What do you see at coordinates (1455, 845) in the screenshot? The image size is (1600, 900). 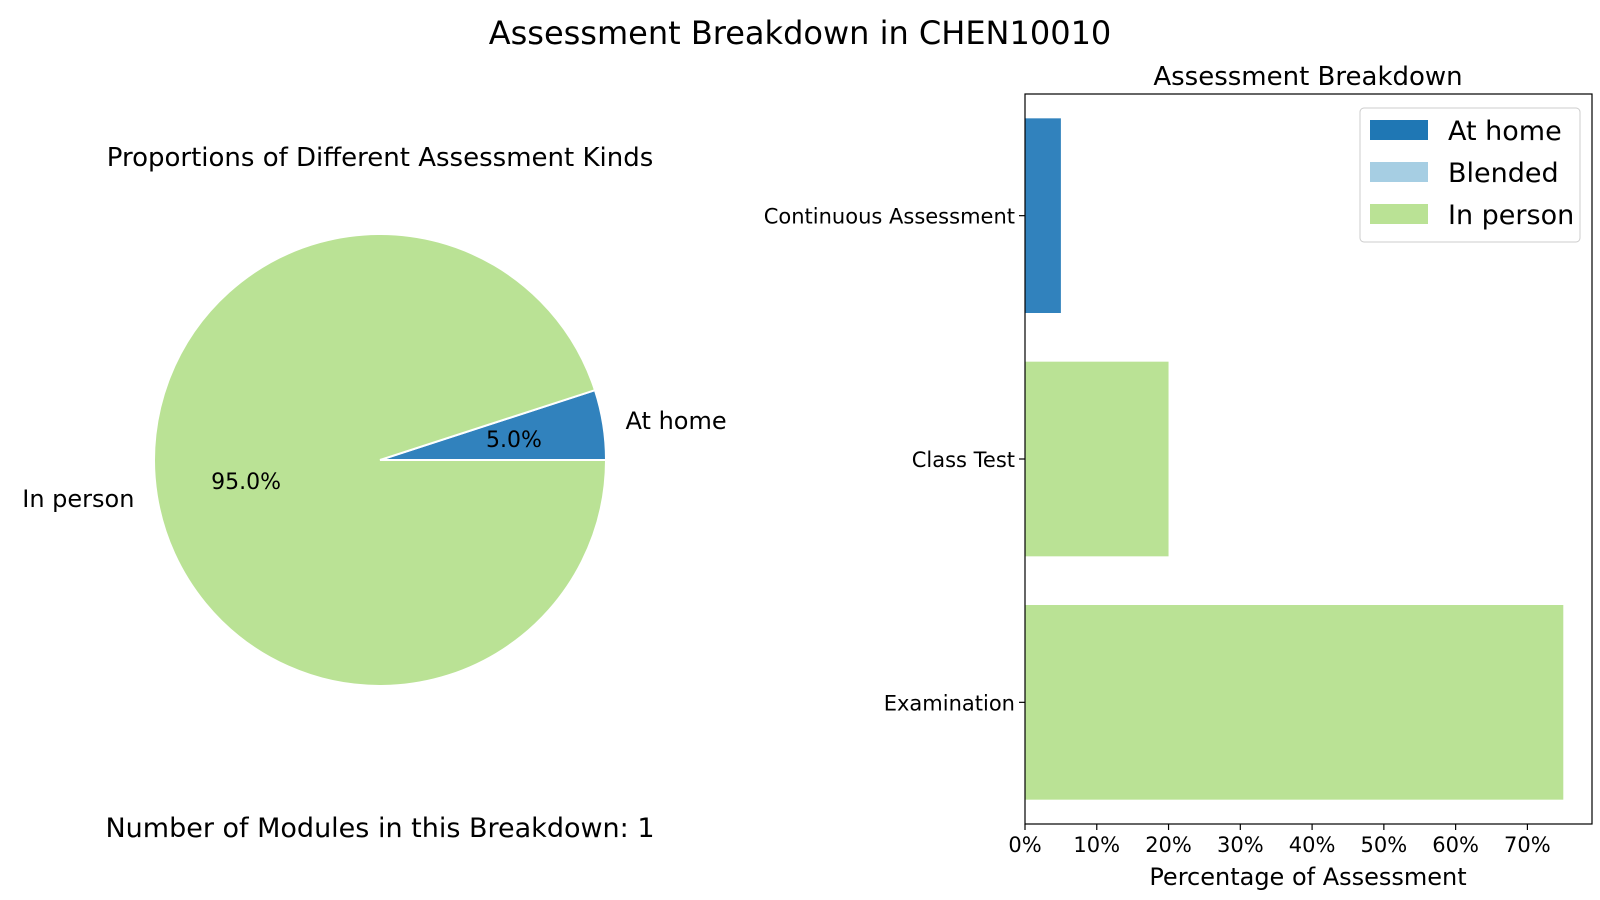 I see `x-tick-label-60: 60%` at bounding box center [1455, 845].